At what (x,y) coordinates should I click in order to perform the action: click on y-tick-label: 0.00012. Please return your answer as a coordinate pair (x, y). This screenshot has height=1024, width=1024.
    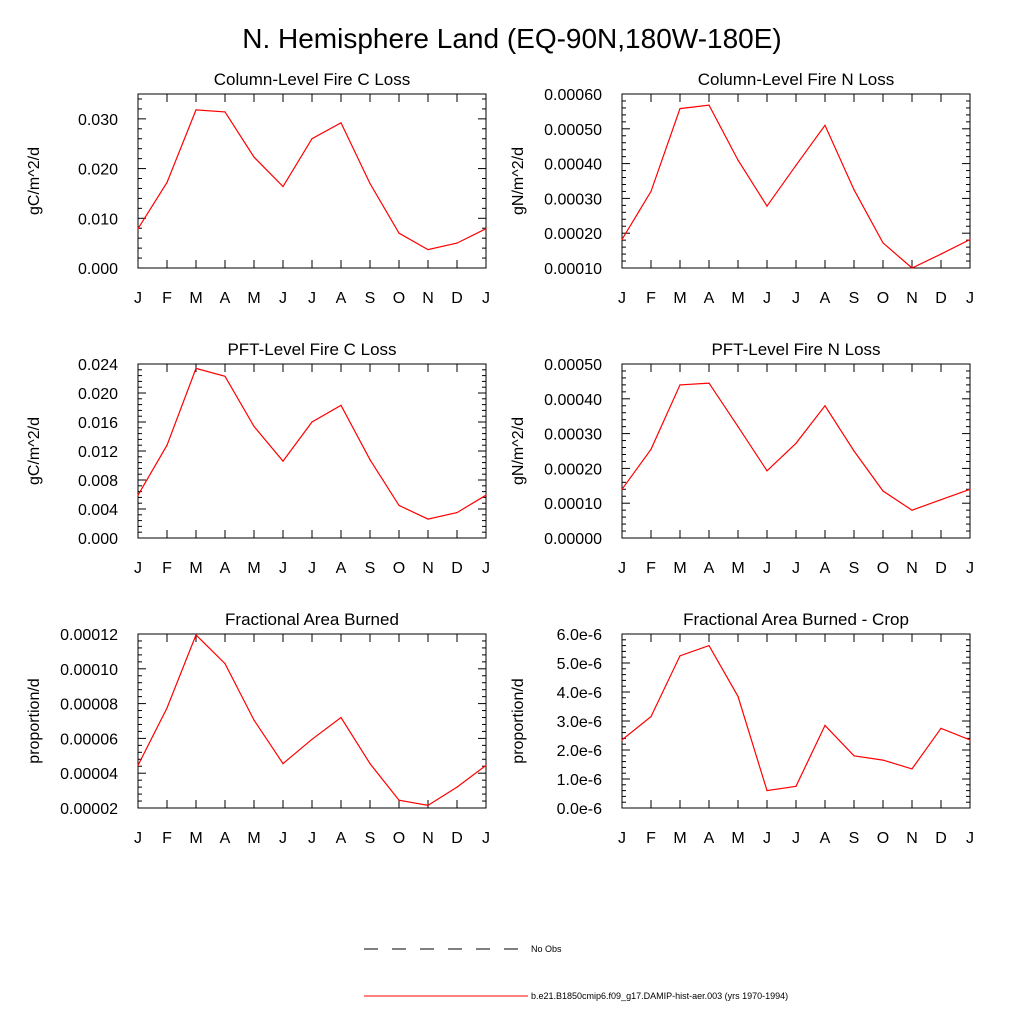
    Looking at the image, I should click on (89, 635).